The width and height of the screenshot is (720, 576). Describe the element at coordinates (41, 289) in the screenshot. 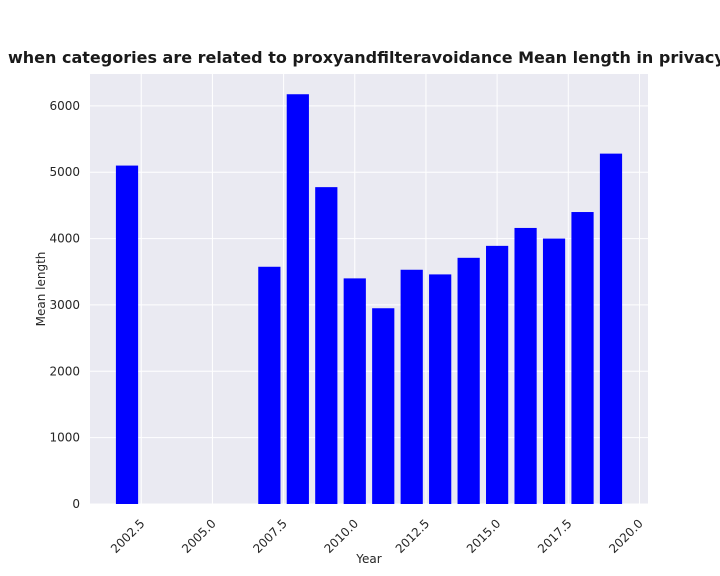

I see `y-axis-label: Mean length` at that location.